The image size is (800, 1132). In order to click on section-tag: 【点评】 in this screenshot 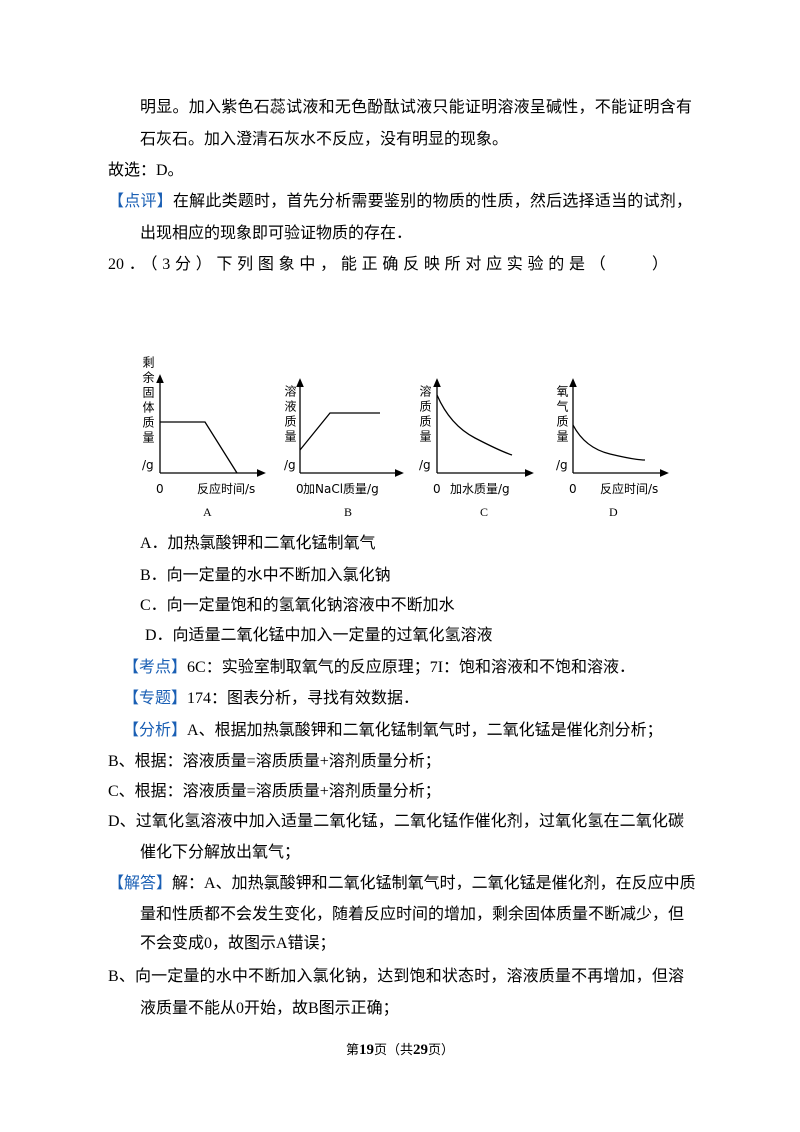, I will do `click(140, 201)`.